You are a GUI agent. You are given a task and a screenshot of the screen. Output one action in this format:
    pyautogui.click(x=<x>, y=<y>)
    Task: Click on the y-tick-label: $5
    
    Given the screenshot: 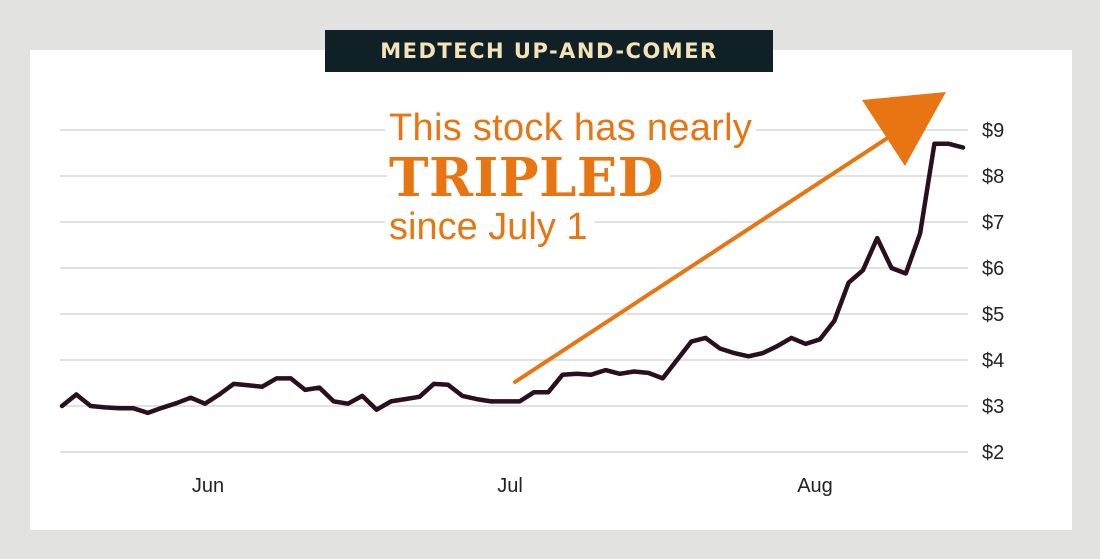 What is the action you would take?
    pyautogui.click(x=993, y=315)
    